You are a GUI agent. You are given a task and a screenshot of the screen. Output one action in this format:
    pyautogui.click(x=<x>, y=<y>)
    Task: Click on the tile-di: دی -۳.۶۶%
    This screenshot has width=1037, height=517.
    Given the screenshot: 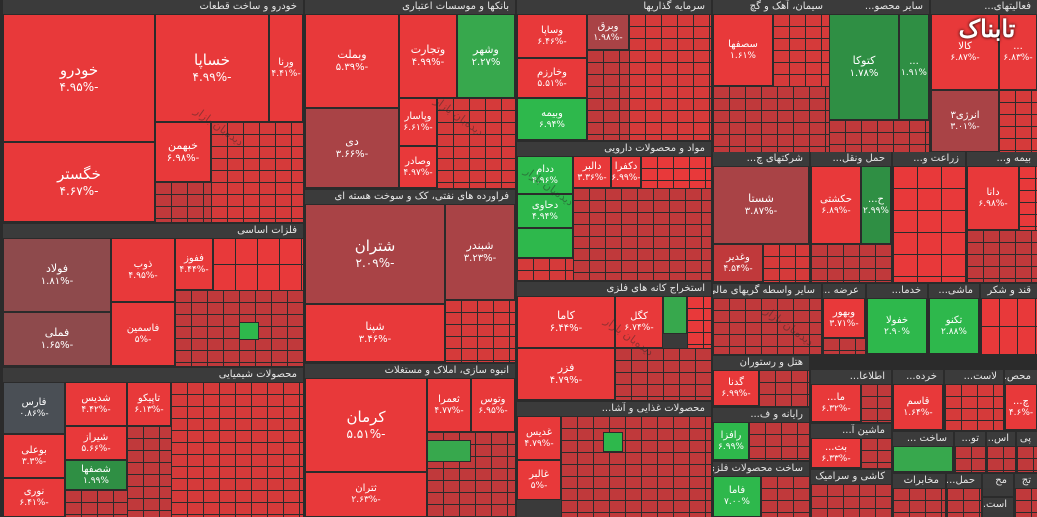 What is the action you would take?
    pyautogui.click(x=352, y=148)
    